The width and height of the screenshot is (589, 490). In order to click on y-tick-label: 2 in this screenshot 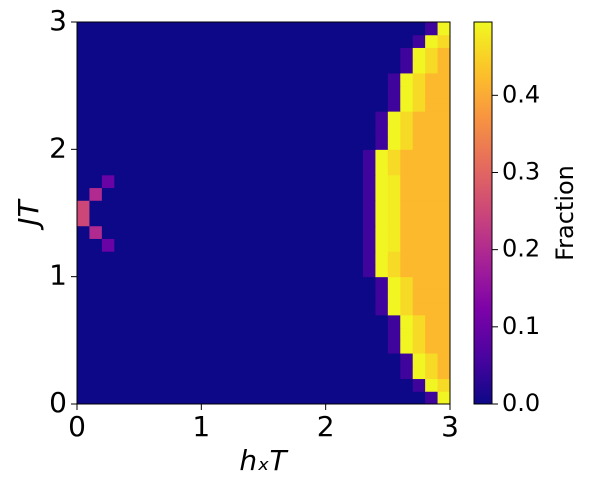, I will do `click(58, 147)`.